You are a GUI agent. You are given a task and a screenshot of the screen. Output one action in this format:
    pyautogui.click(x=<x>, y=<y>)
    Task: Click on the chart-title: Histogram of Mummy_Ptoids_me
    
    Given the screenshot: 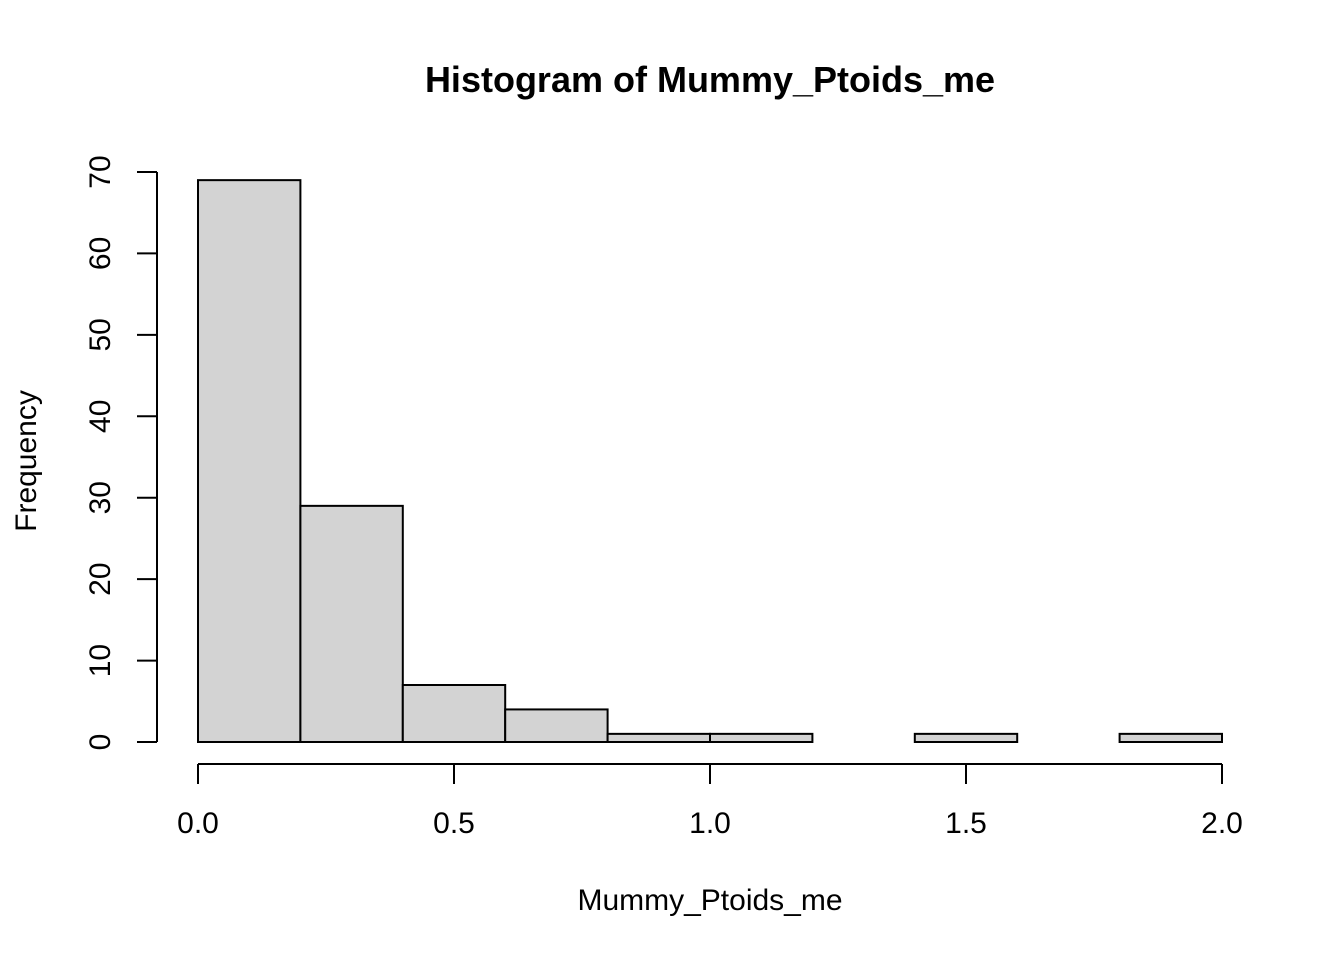 What is the action you would take?
    pyautogui.click(x=710, y=79)
    